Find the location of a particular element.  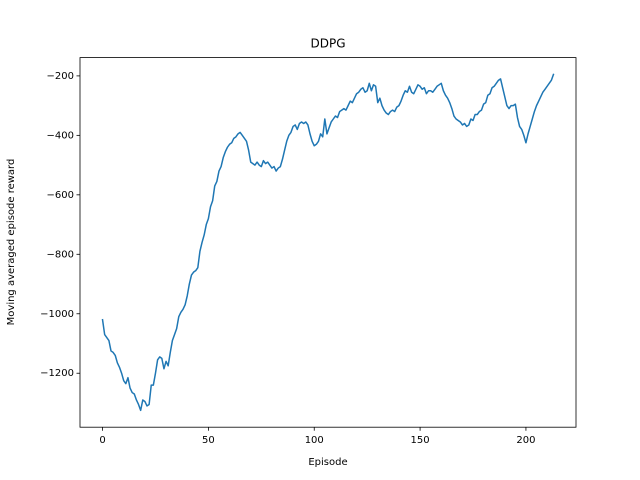

y-tick-label: −1000 is located at coordinates (57, 314).